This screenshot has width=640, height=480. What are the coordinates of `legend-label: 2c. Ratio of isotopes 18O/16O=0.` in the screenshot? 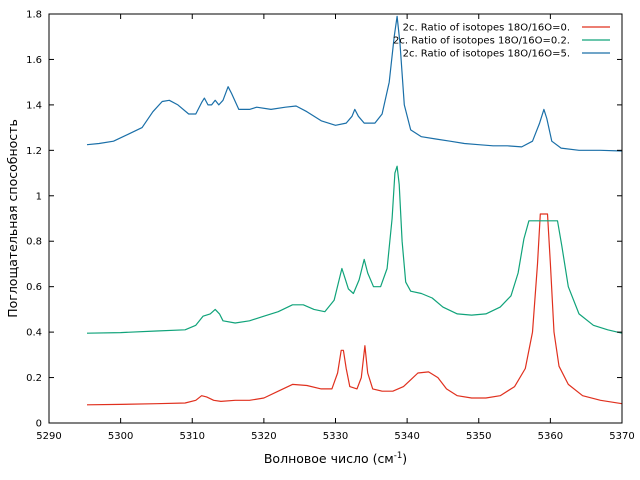 It's located at (486, 28).